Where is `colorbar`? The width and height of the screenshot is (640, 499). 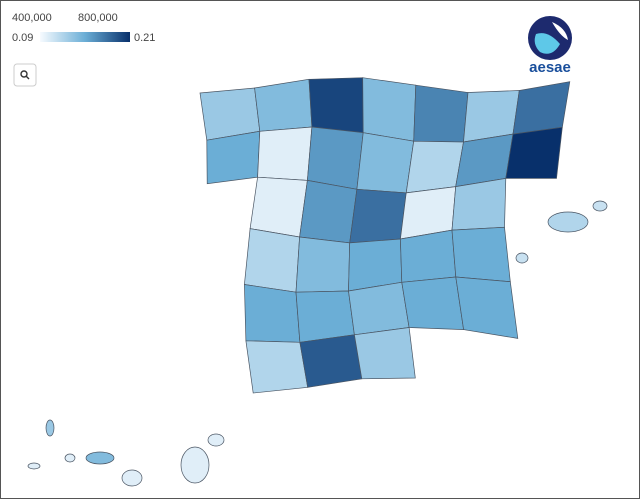 colorbar is located at coordinates (85, 37).